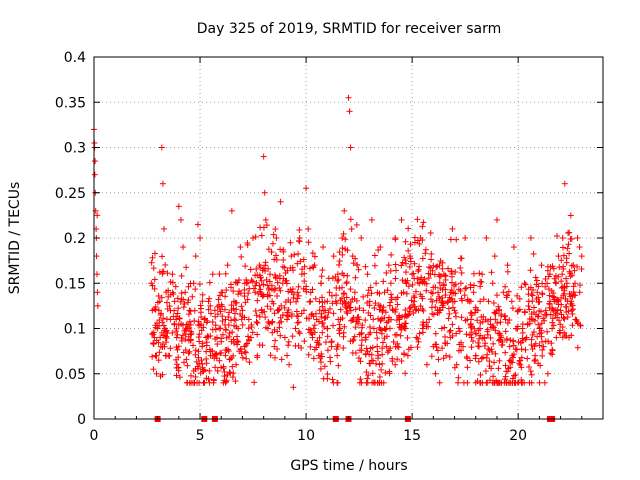 This screenshot has height=480, width=640. I want to click on x-tick-label: 15, so click(412, 436).